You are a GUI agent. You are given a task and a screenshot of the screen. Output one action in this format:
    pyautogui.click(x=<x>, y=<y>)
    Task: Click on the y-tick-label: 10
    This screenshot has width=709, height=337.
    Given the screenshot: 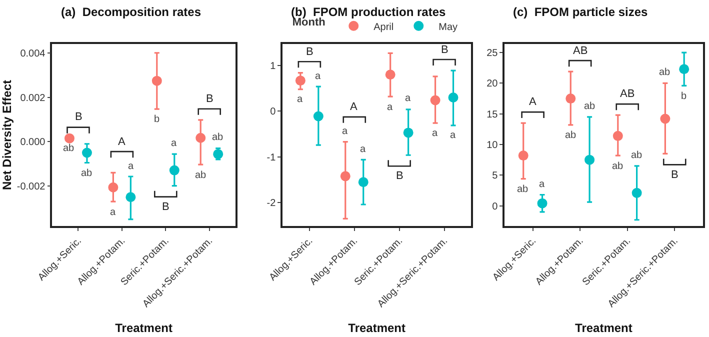 What is the action you would take?
    pyautogui.click(x=492, y=145)
    